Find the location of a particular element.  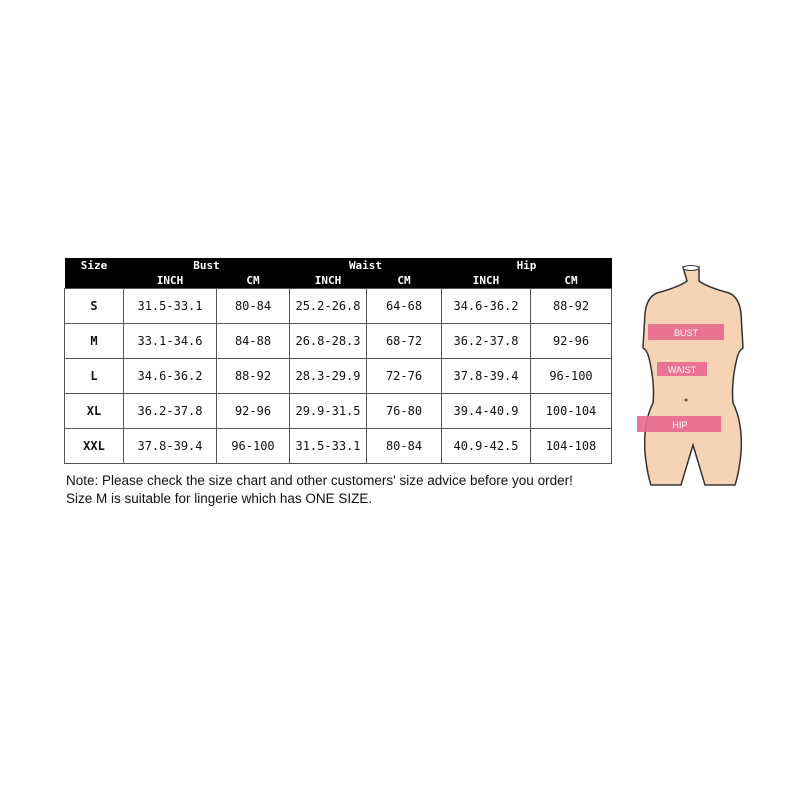

cell: 25.2-26.8 is located at coordinates (328, 306).